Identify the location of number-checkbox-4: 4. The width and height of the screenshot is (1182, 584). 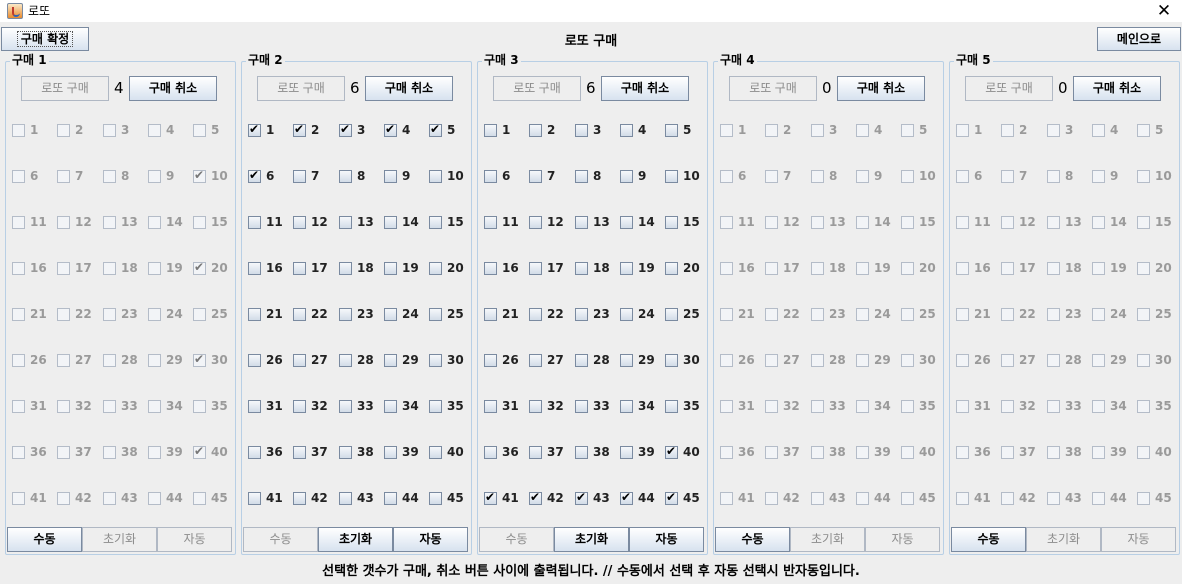
(1113, 130).